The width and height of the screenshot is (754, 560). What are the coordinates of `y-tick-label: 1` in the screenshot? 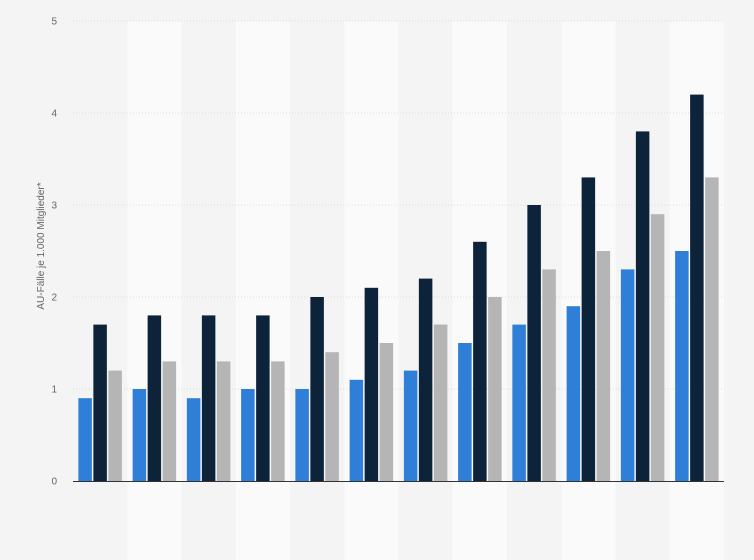 It's located at (54, 390).